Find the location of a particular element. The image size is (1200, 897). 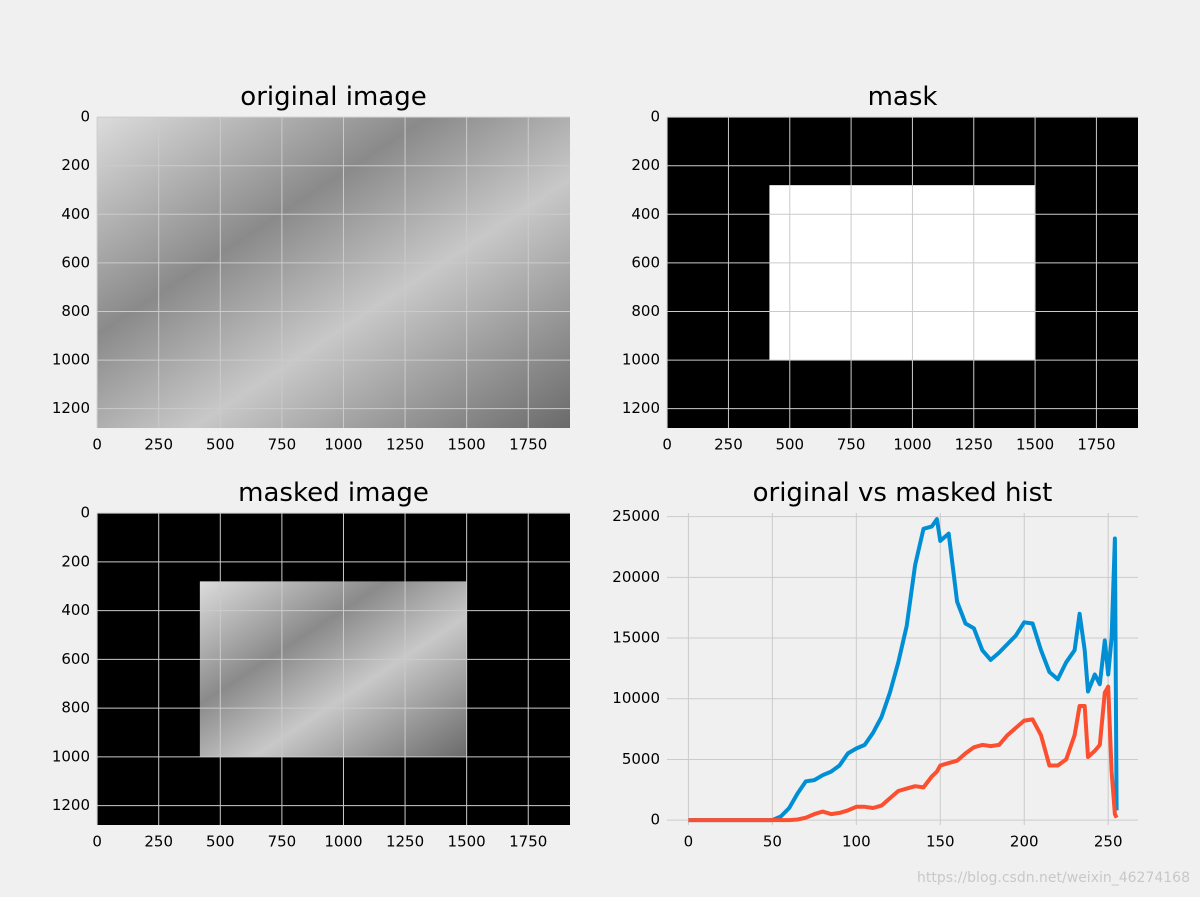

x-tick-label: 150 is located at coordinates (940, 842).